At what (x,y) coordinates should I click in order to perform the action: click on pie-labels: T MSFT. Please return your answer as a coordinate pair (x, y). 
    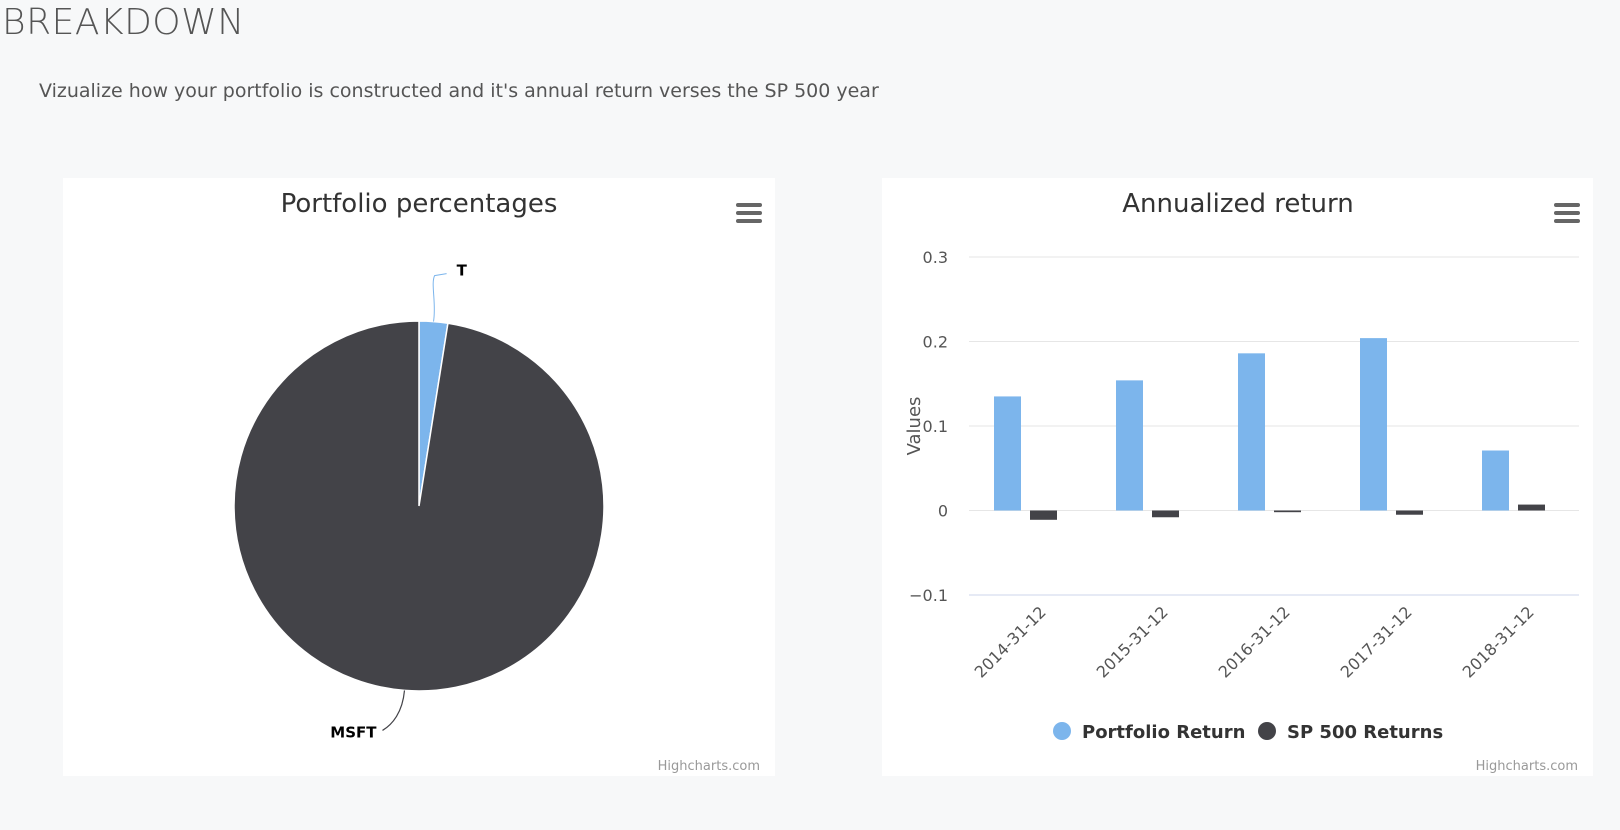
    Looking at the image, I should click on (398, 502).